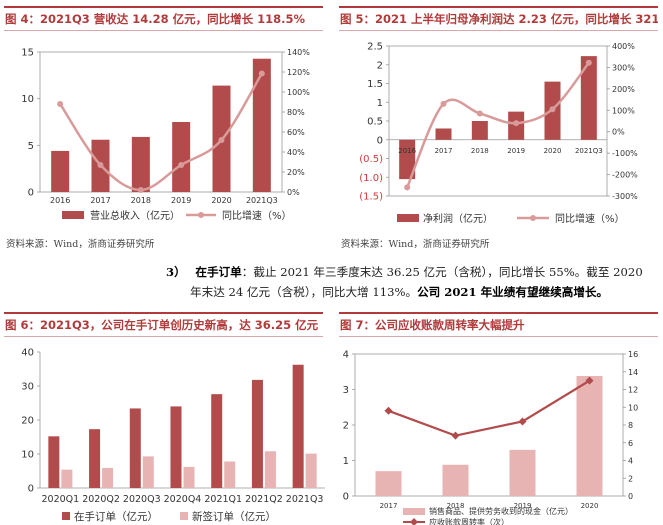 The width and height of the screenshot is (663, 525). What do you see at coordinates (371, 159) in the screenshot?
I see `fig5-left-tick-label: (0.5)` at bounding box center [371, 159].